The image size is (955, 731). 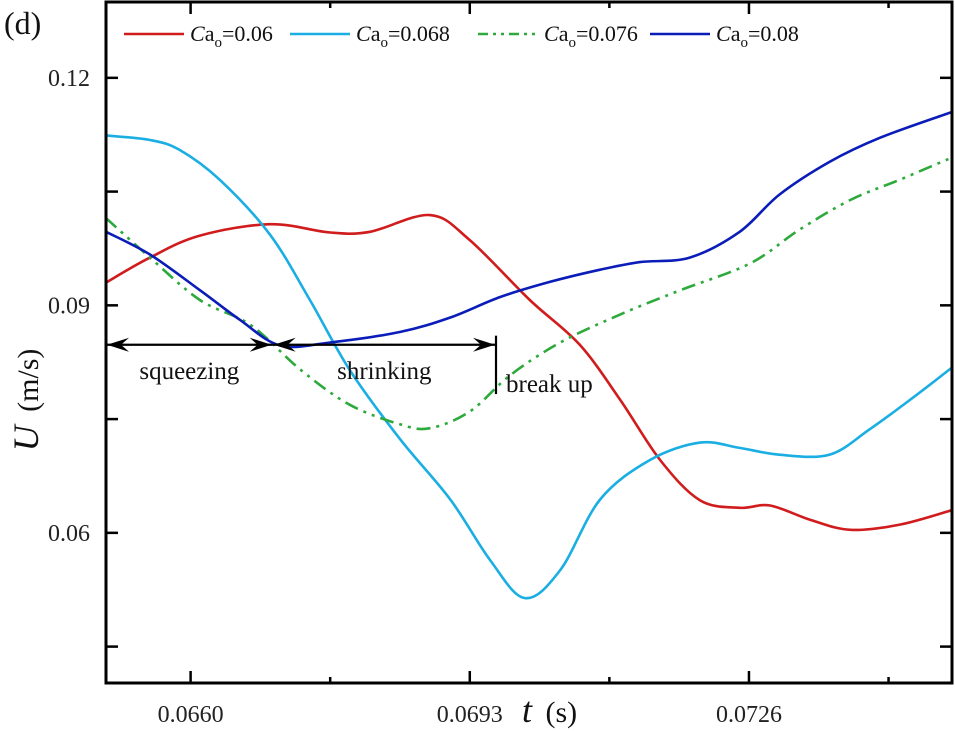 What do you see at coordinates (527, 710) in the screenshot?
I see `x-axis-symbol: t` at bounding box center [527, 710].